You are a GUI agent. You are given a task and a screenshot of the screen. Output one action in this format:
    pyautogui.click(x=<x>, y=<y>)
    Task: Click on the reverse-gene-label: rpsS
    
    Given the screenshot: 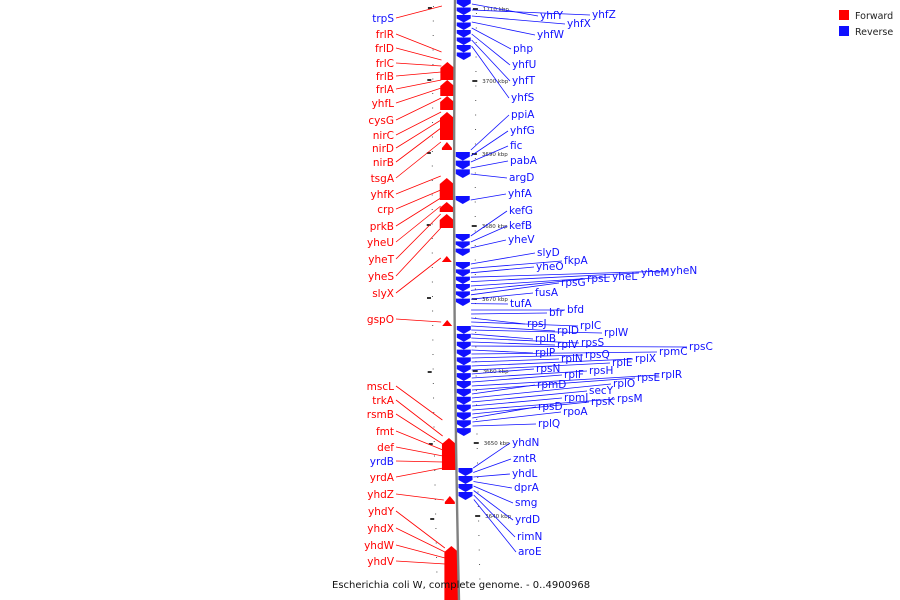 What is the action you would take?
    pyautogui.click(x=592, y=343)
    